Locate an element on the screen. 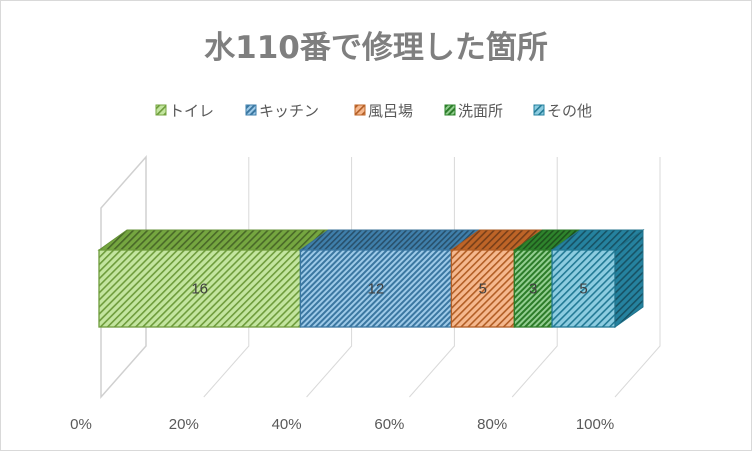 The image size is (752, 451). legend-label: 風呂場 is located at coordinates (390, 111).